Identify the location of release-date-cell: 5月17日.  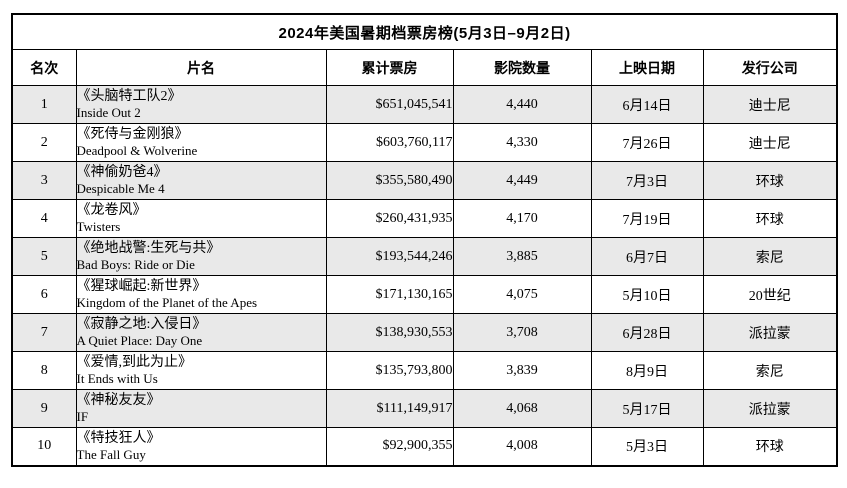
(647, 408).